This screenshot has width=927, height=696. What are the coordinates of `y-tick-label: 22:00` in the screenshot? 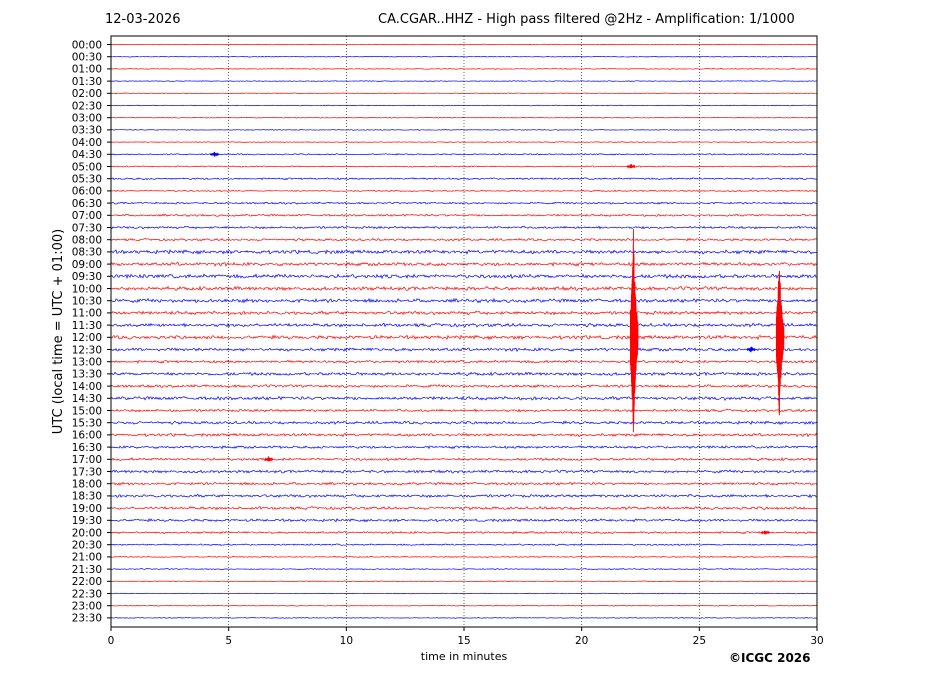 It's located at (87, 582).